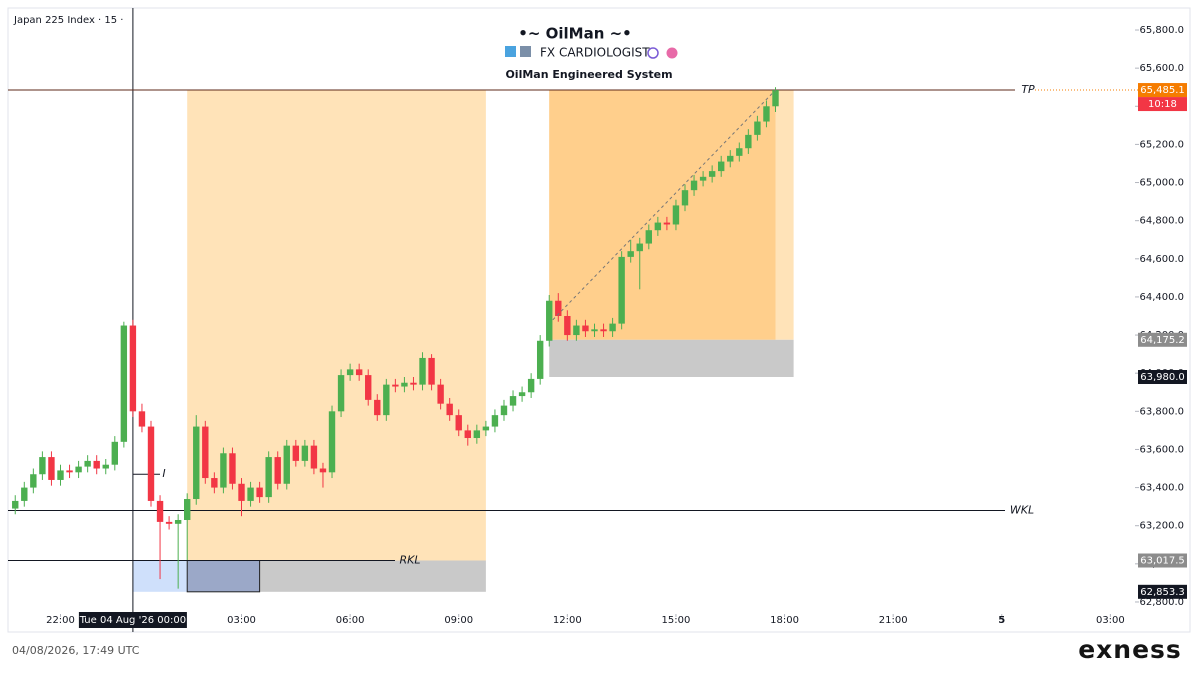 The height and width of the screenshot is (675, 1199). I want to click on x-tick-label: 12:00, so click(567, 620).